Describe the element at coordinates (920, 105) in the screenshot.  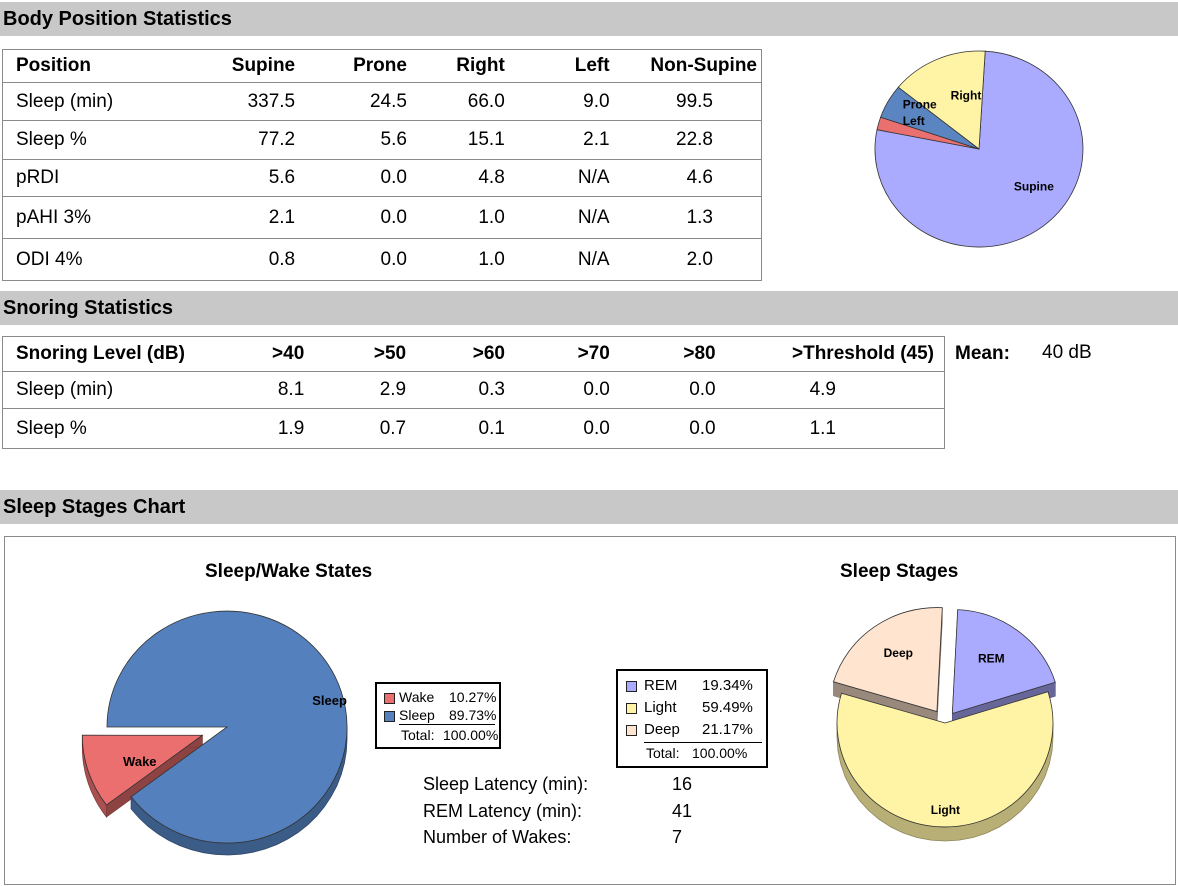
I see `pie-label-prone: Prone` at that location.